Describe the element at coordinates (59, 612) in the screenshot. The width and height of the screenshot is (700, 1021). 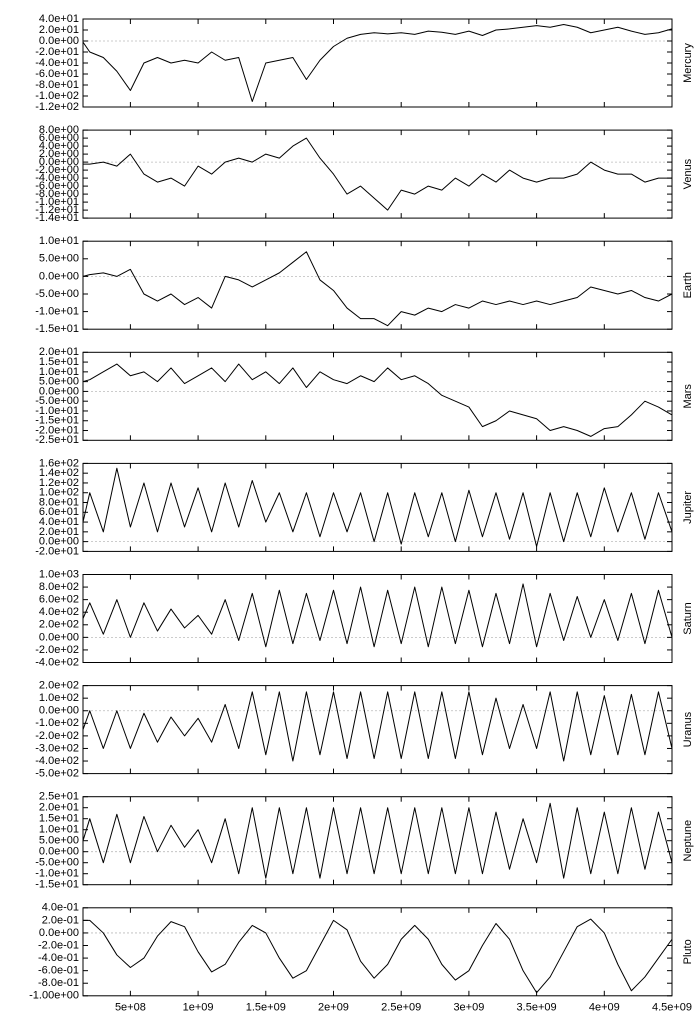
I see `y-tick-label: 4.0e+02` at that location.